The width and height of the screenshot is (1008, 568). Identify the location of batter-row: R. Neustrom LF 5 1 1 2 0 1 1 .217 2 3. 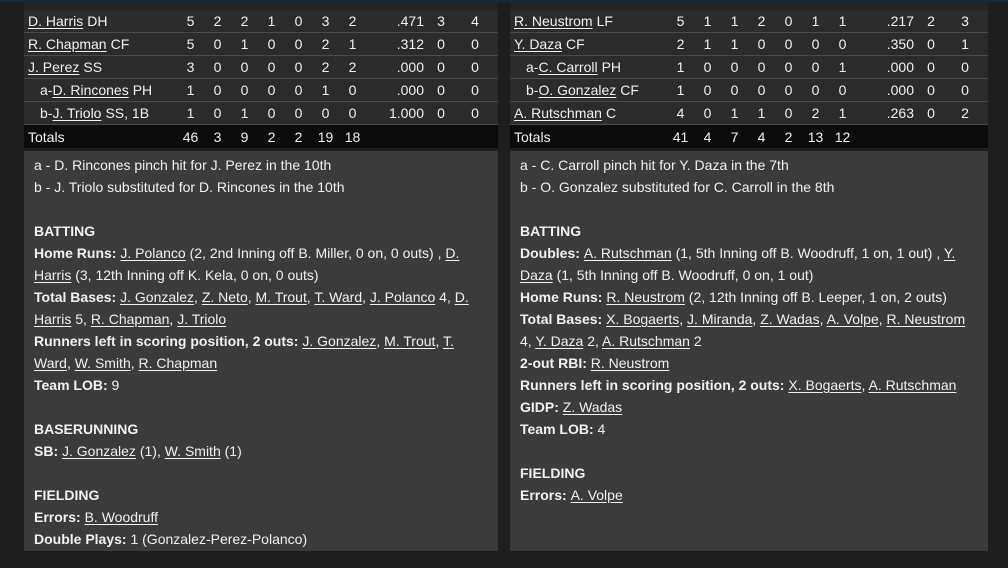
(749, 21).